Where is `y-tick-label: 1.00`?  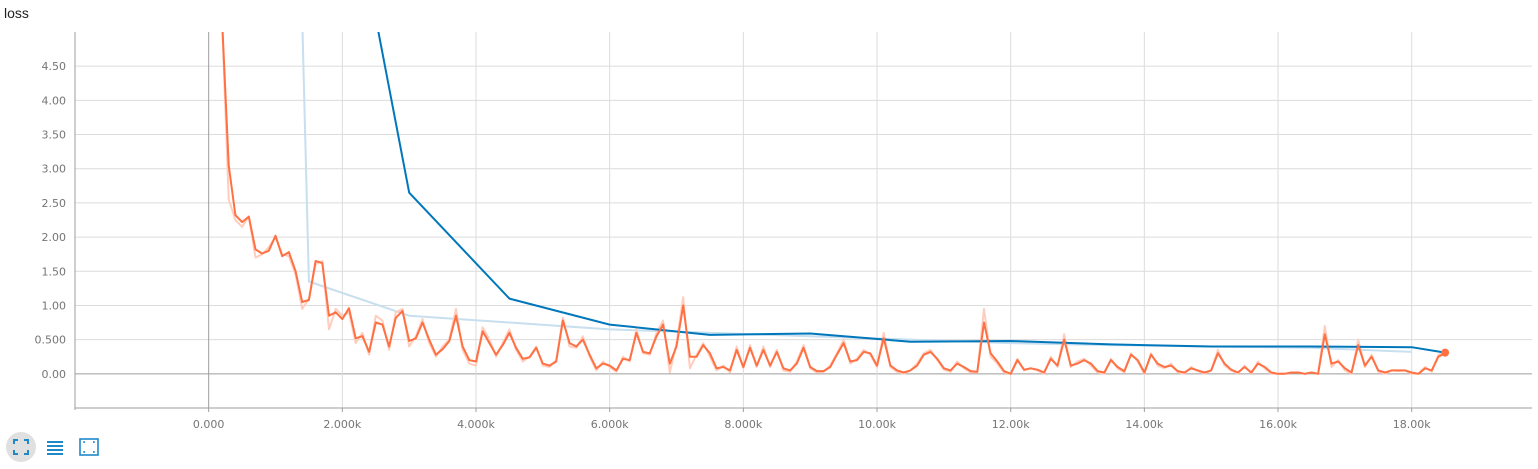 y-tick-label: 1.00 is located at coordinates (54, 305).